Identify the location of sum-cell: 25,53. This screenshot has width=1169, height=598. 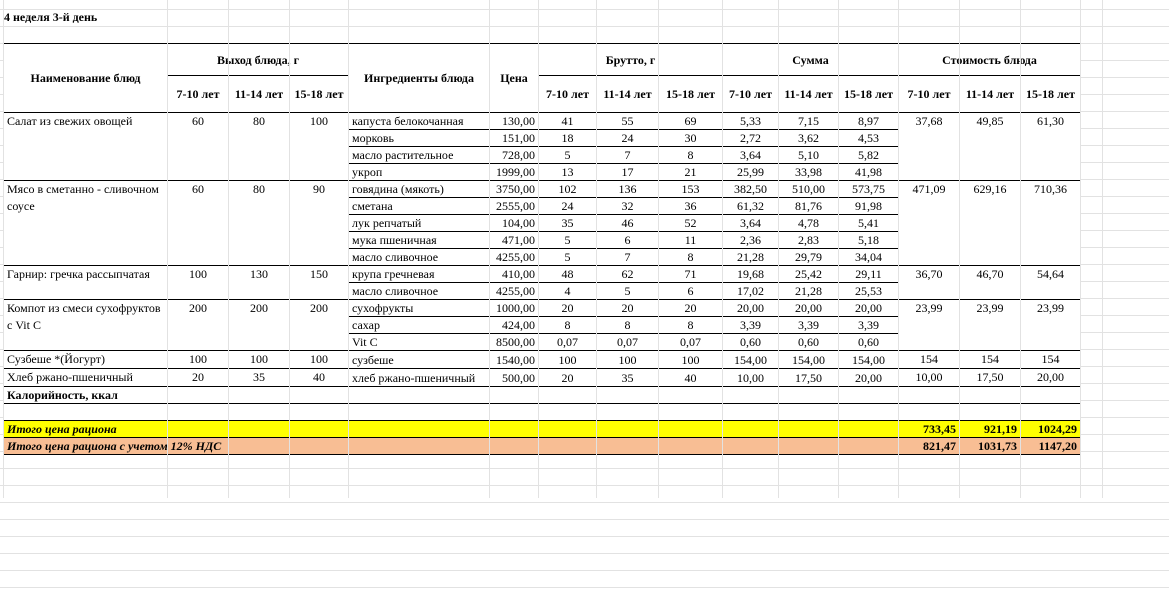
(868, 291).